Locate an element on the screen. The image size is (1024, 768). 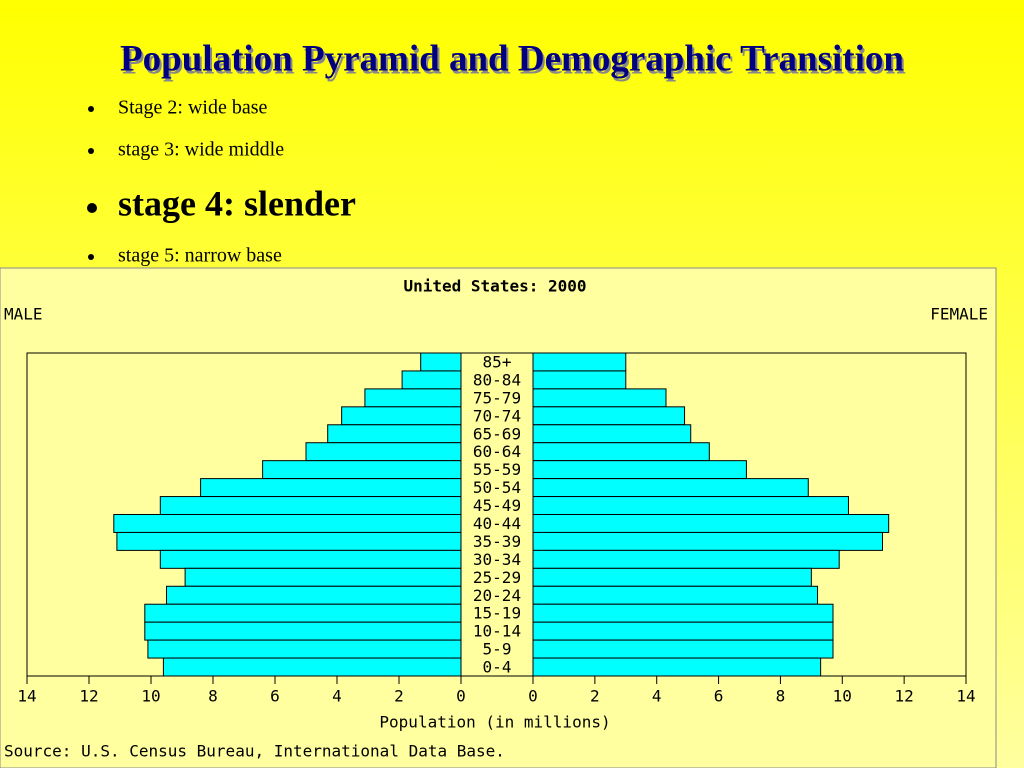
bullet-text: Stage 2: wide base is located at coordinates (193, 108).